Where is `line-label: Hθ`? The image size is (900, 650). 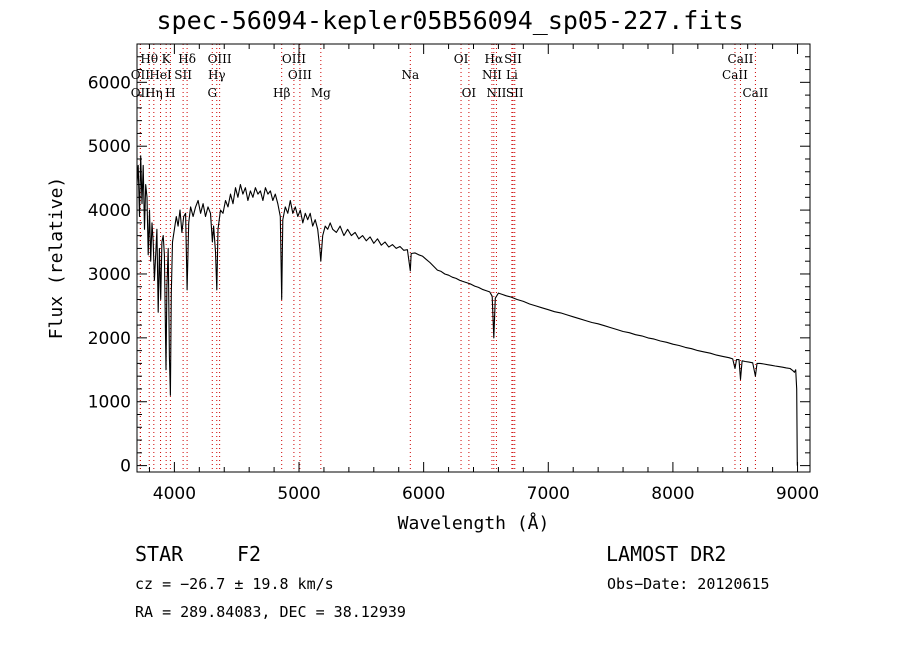 line-label: Hθ is located at coordinates (149, 59).